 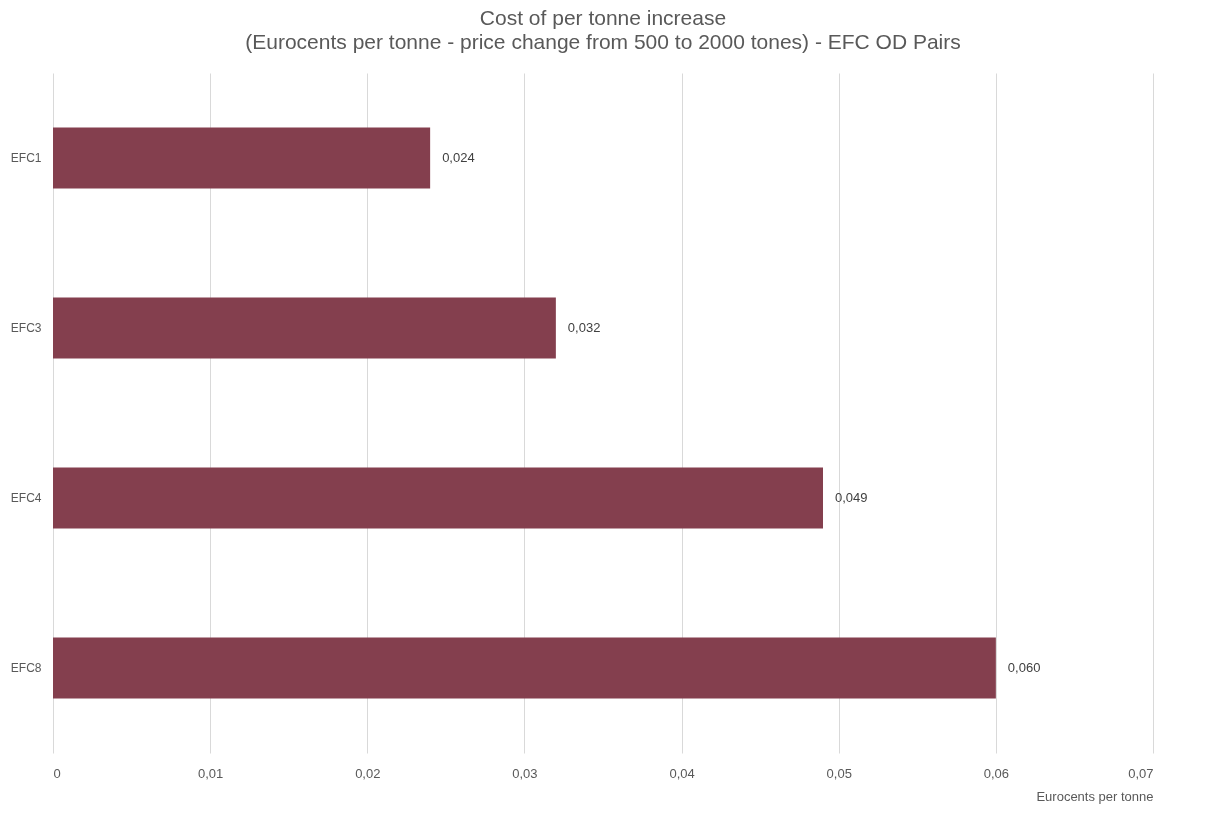 What do you see at coordinates (682, 773) in the screenshot?
I see `x-tick-label: 0,04` at bounding box center [682, 773].